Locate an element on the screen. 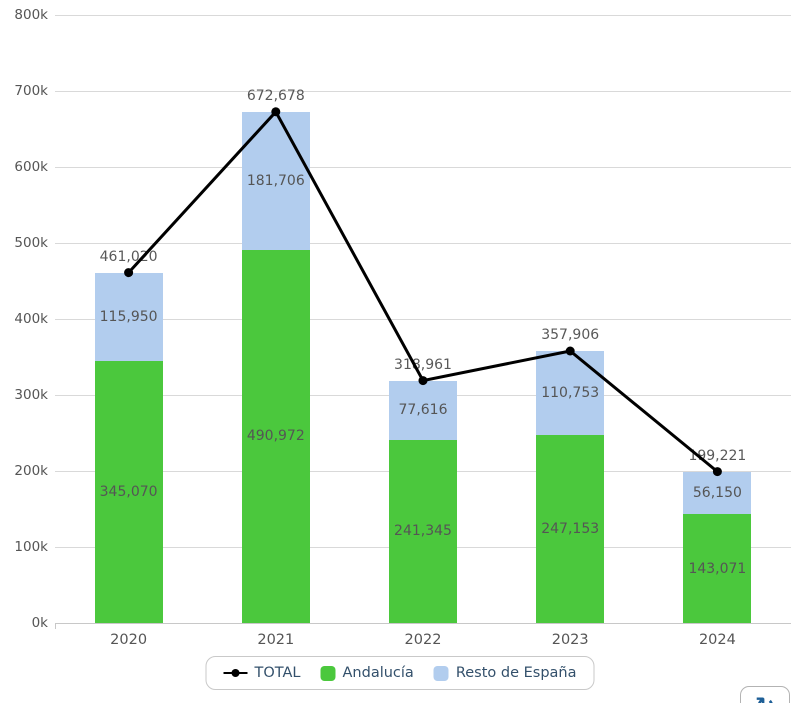 The width and height of the screenshot is (800, 703). andalucia-value-label: 247,153 is located at coordinates (570, 529).